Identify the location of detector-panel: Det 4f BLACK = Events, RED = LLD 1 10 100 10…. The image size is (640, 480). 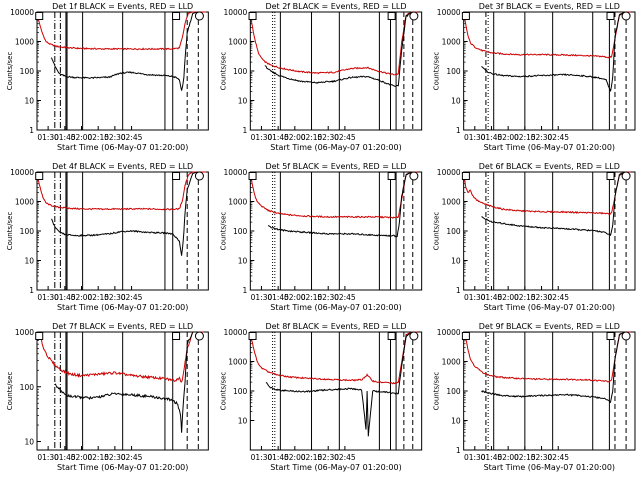
(107, 237).